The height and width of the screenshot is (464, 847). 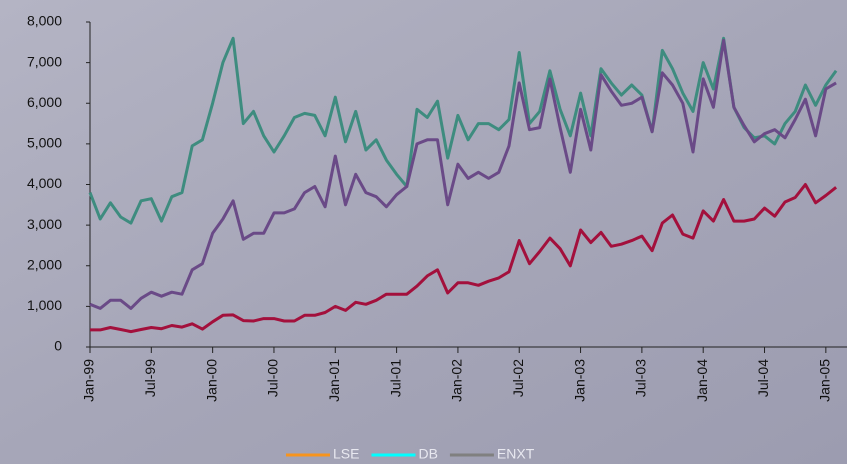 I want to click on x-tick-label: Jan-04, so click(x=702, y=380).